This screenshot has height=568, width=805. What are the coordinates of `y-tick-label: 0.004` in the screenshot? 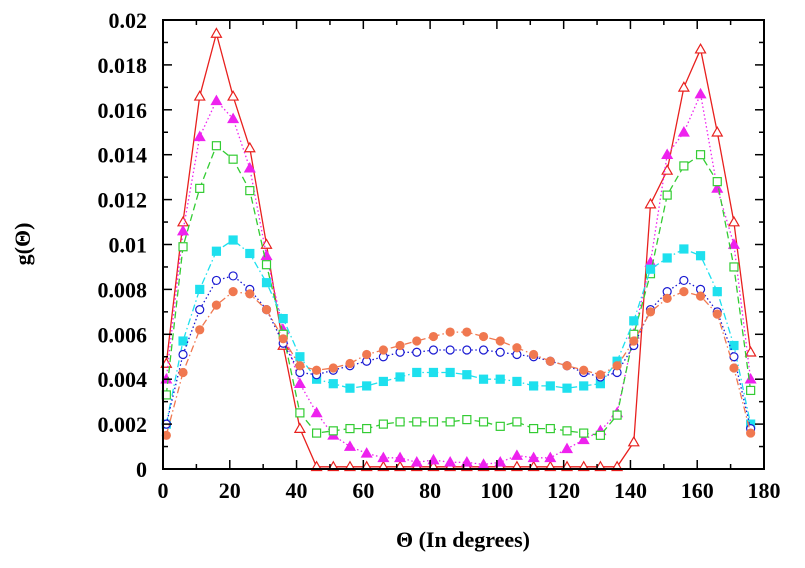 It's located at (123, 379).